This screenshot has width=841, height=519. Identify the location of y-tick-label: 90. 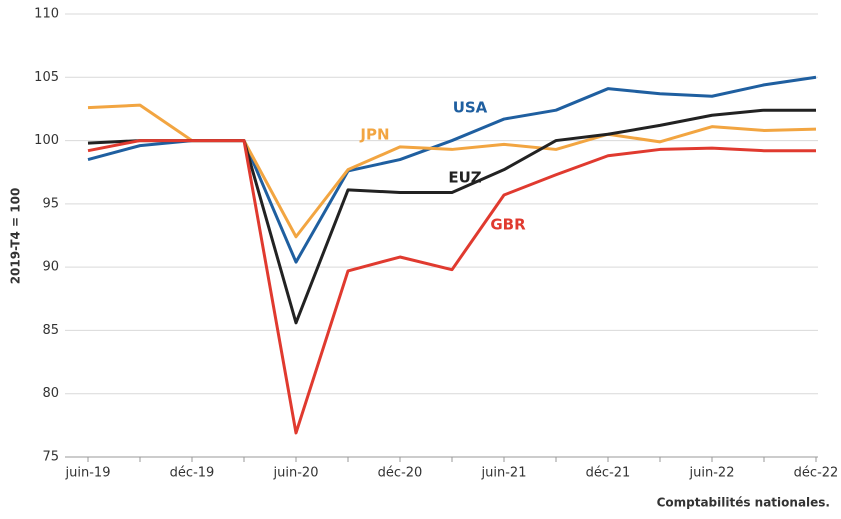
(50, 267).